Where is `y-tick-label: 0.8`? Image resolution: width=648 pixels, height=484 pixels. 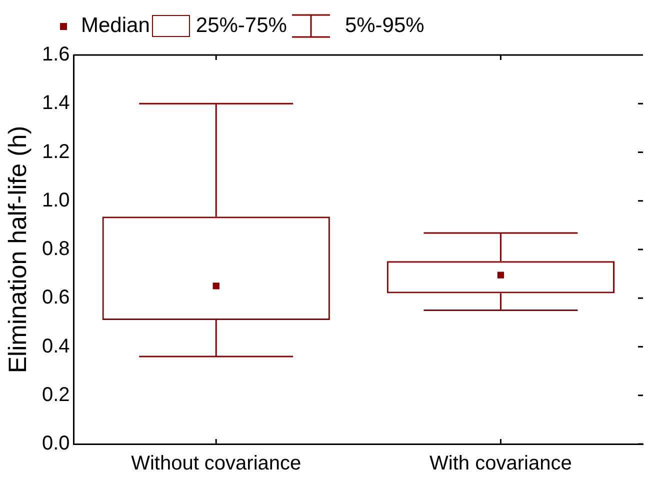 y-tick-label: 0.8 is located at coordinates (56, 249).